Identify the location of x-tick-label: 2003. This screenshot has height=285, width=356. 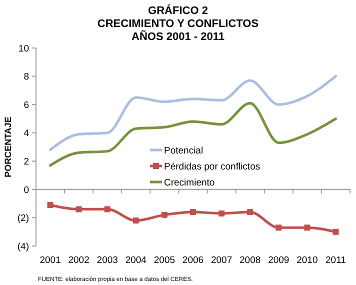
(107, 260).